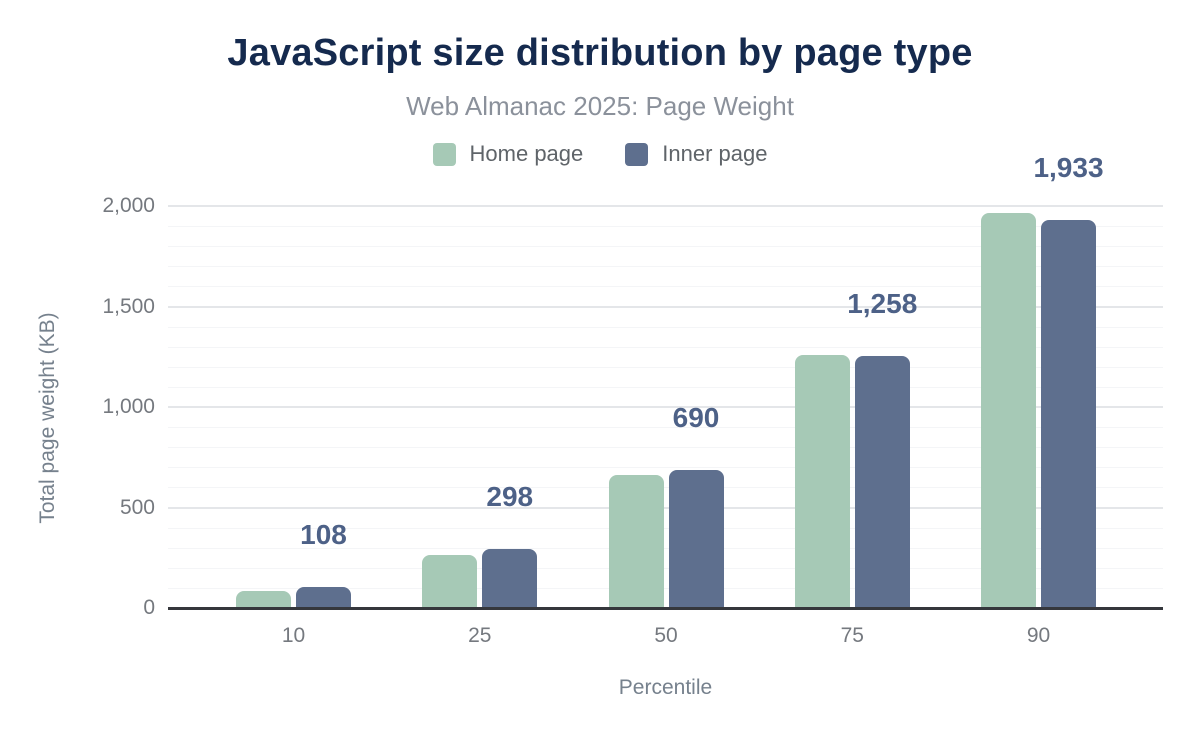  Describe the element at coordinates (666, 635) in the screenshot. I see `x-tick-label: 50` at that location.